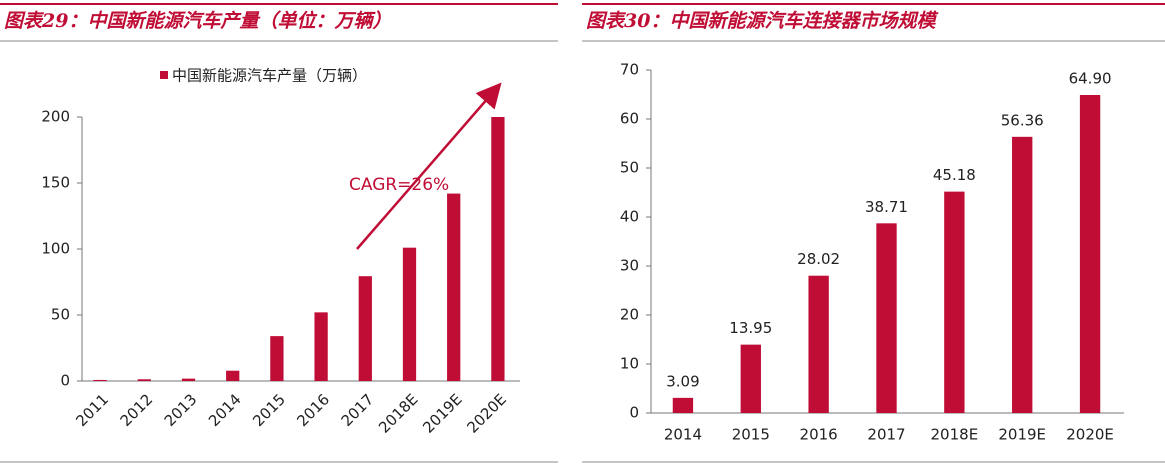 The image size is (1165, 467). I want to click on y-tick-label: 10, so click(629, 364).